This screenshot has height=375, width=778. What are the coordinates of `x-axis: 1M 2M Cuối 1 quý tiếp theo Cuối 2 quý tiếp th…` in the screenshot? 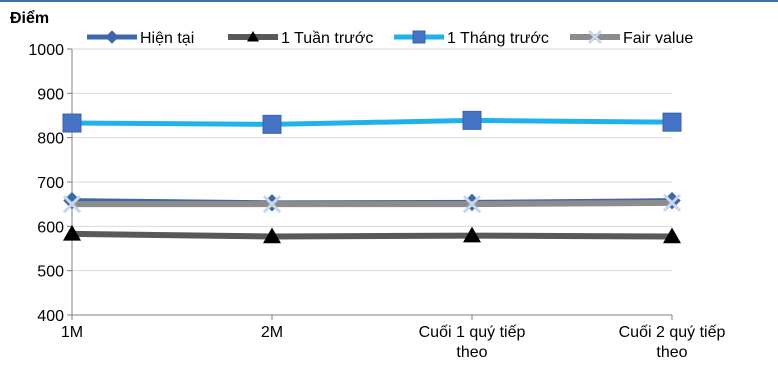 It's located at (393, 337).